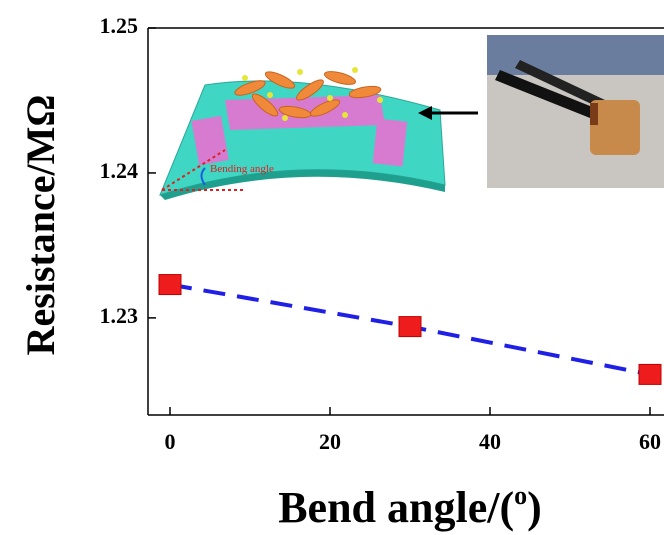 The image size is (664, 535). Describe the element at coordinates (119, 170) in the screenshot. I see `y-tick-label: 1.24` at that location.